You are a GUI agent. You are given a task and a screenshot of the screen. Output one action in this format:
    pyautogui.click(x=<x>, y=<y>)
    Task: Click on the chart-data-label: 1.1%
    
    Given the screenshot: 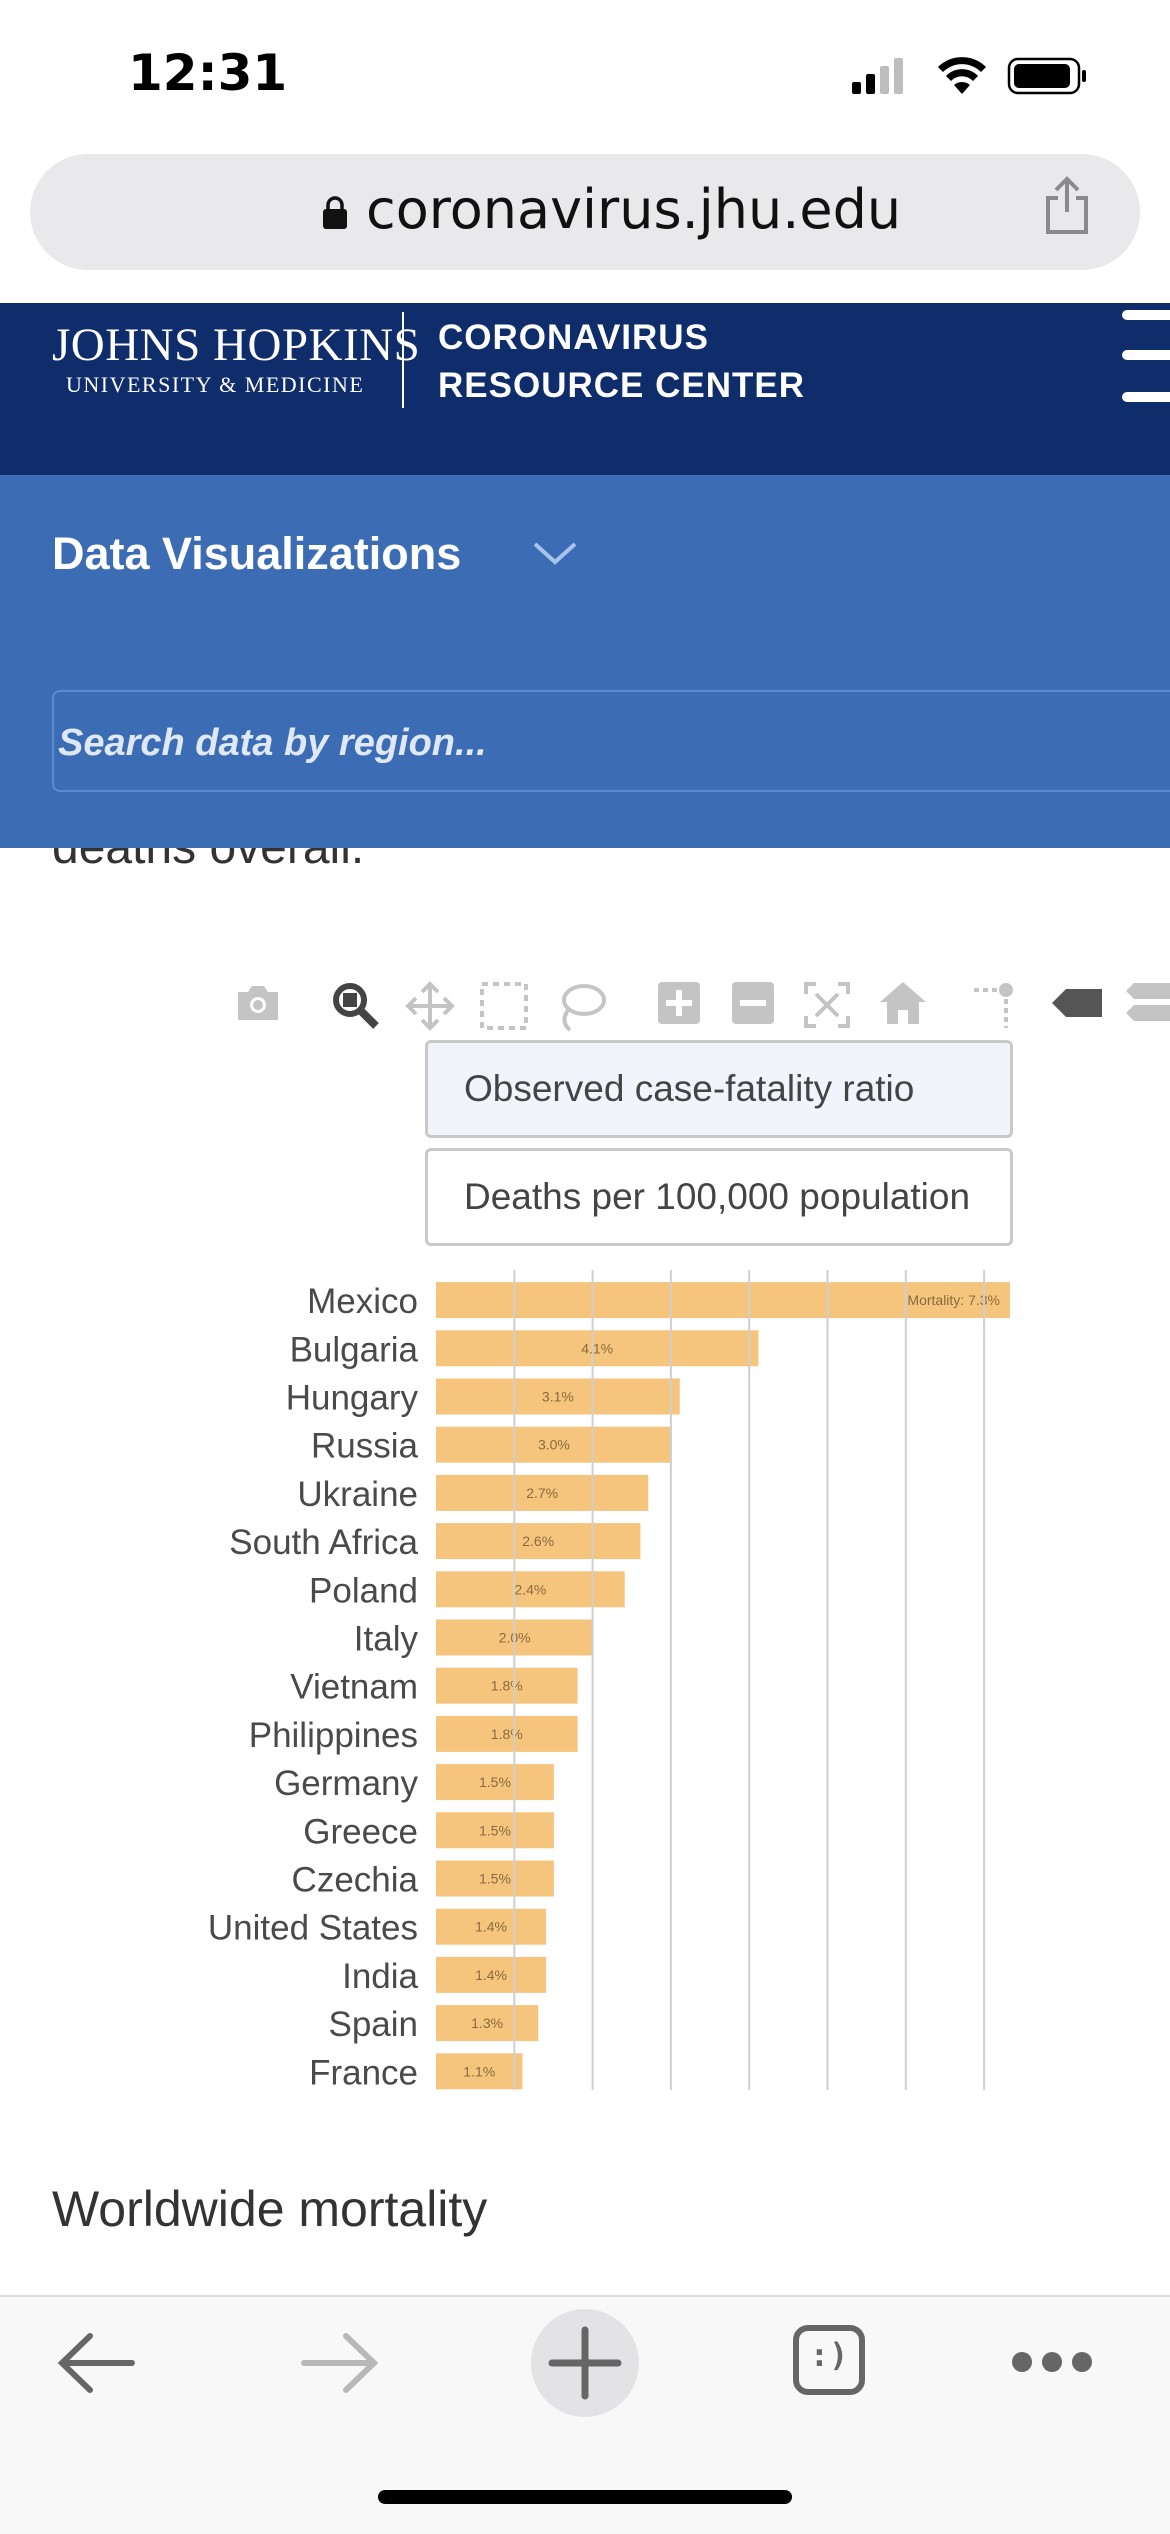 What is the action you would take?
    pyautogui.click(x=479, y=2071)
    